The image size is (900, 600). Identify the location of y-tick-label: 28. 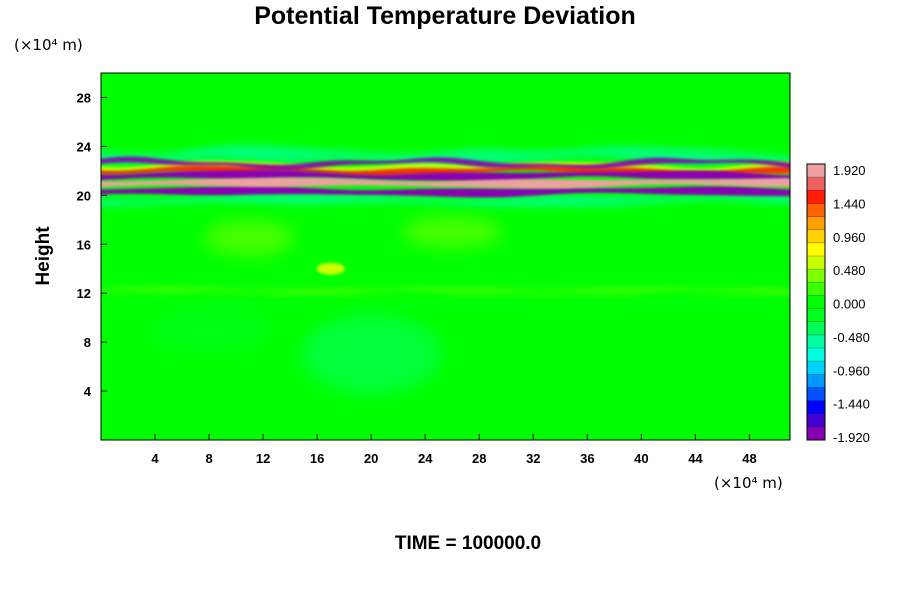
(84, 97).